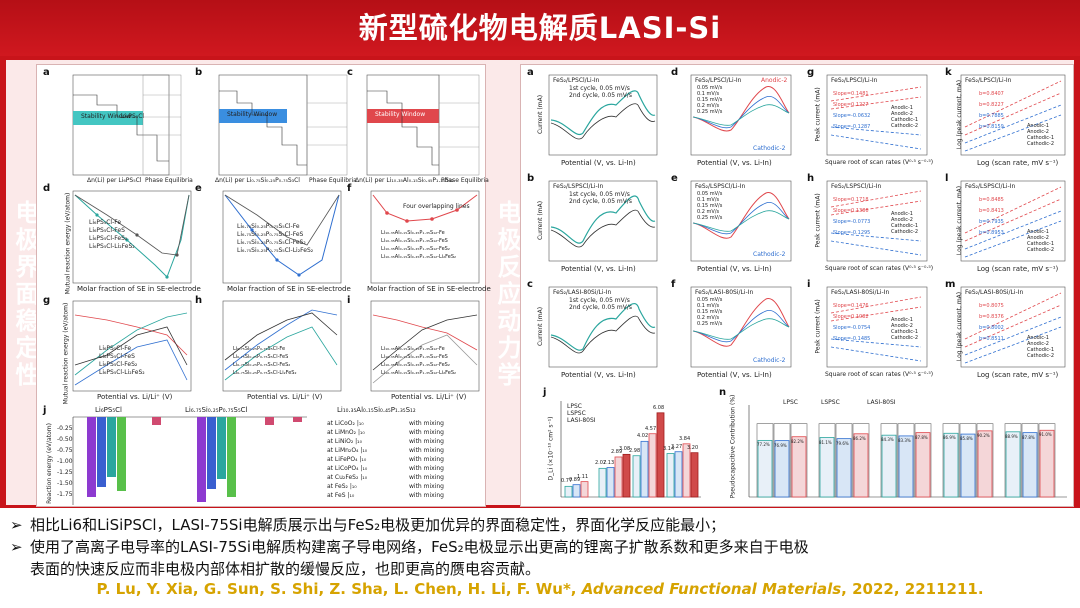 The width and height of the screenshot is (1080, 608). I want to click on right-cv-b, so click(603, 221).